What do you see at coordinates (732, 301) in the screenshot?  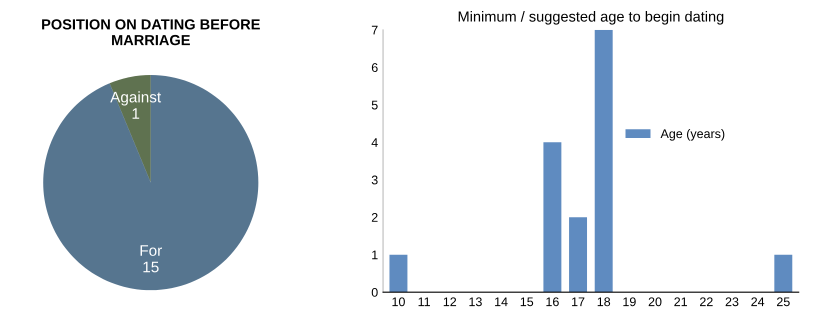 I see `x-tick-label: 23` at bounding box center [732, 301].